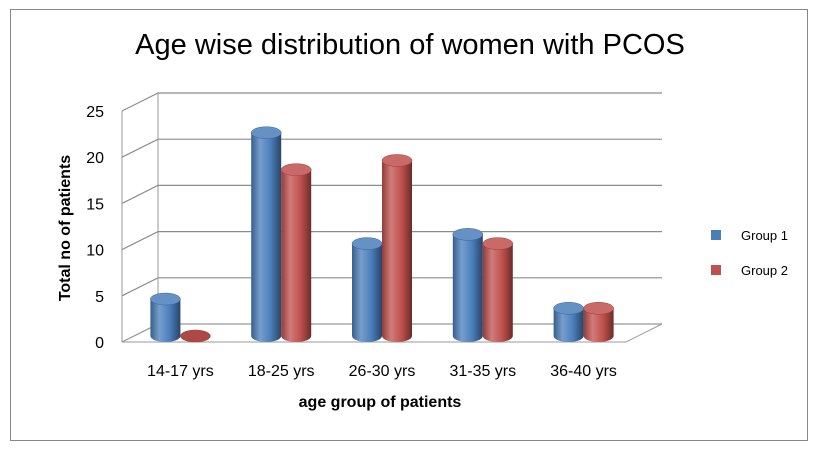 The height and width of the screenshot is (458, 822). I want to click on bar-group-2-14-17-yrs, so click(195, 336).